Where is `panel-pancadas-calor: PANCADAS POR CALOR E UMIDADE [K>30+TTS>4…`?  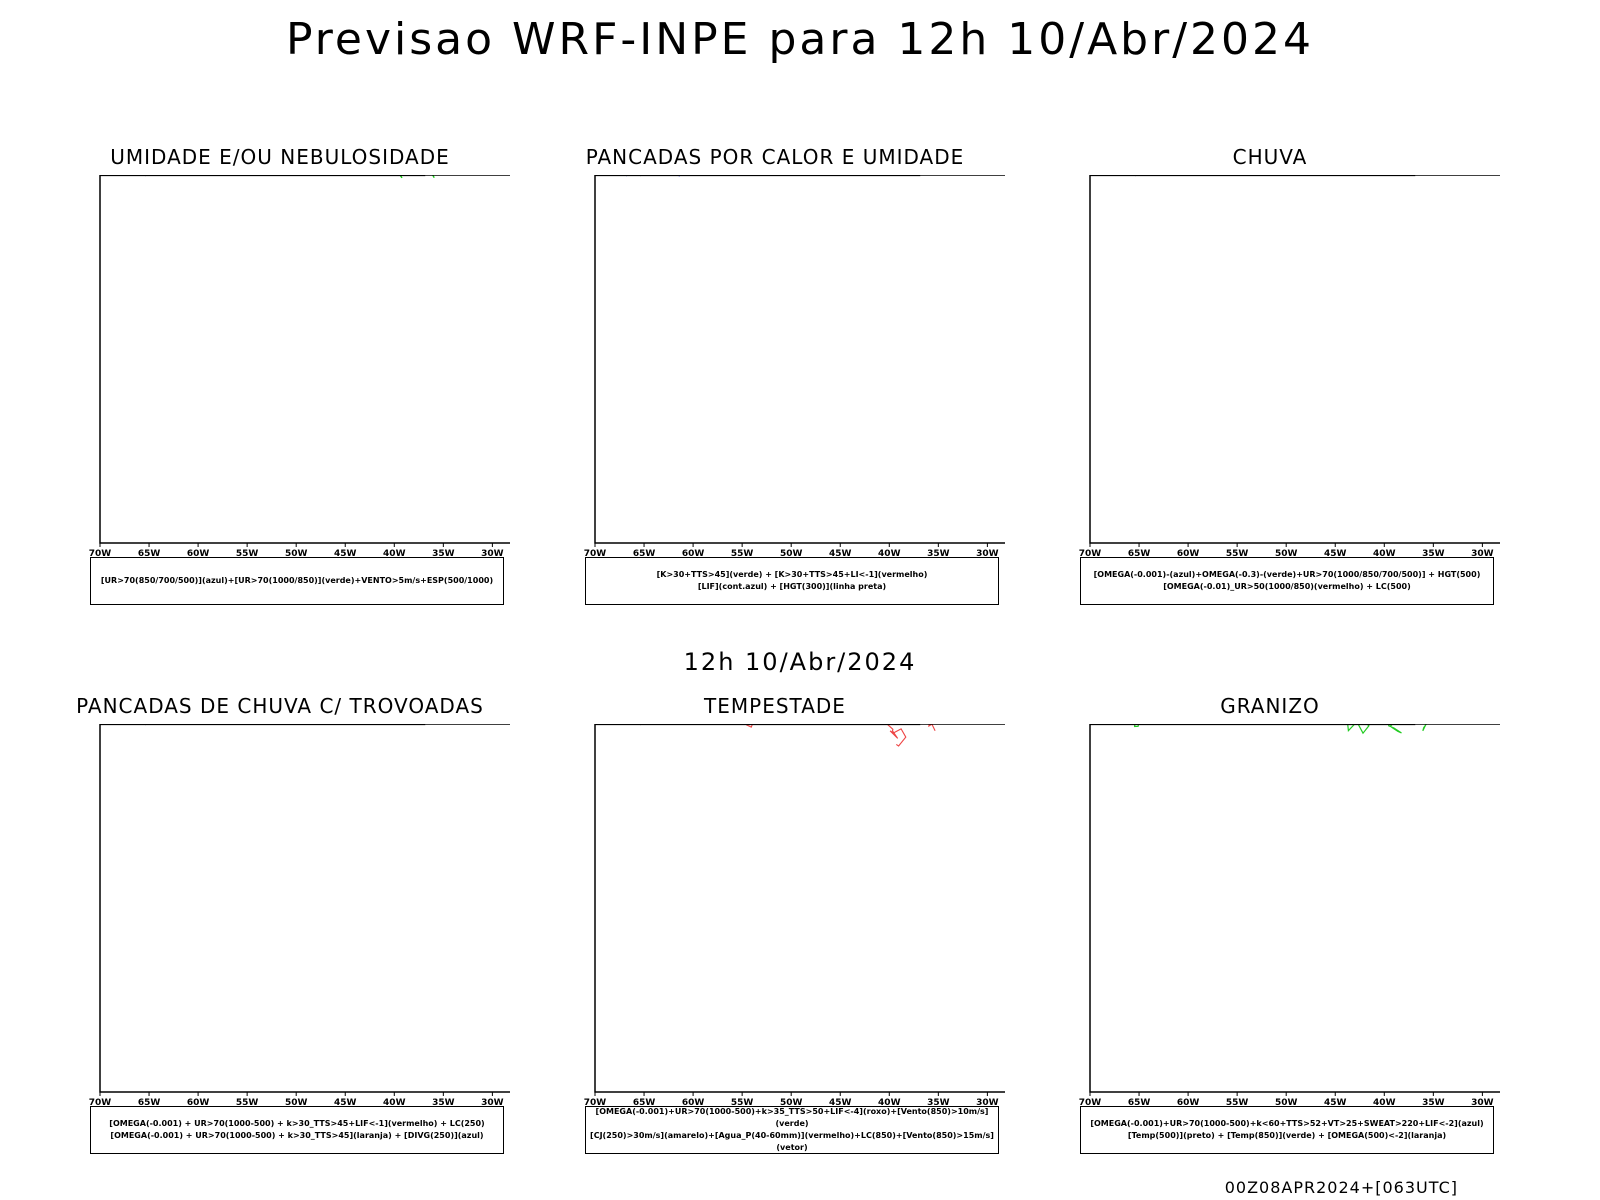 panel-pancadas-calor: PANCADAS POR CALOR E UMIDADE [K>30+TTS>4… is located at coordinates (780, 385).